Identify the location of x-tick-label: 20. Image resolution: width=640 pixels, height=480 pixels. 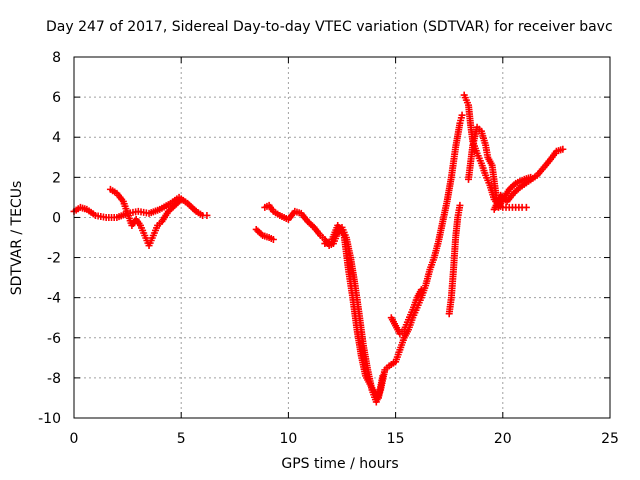
(503, 439).